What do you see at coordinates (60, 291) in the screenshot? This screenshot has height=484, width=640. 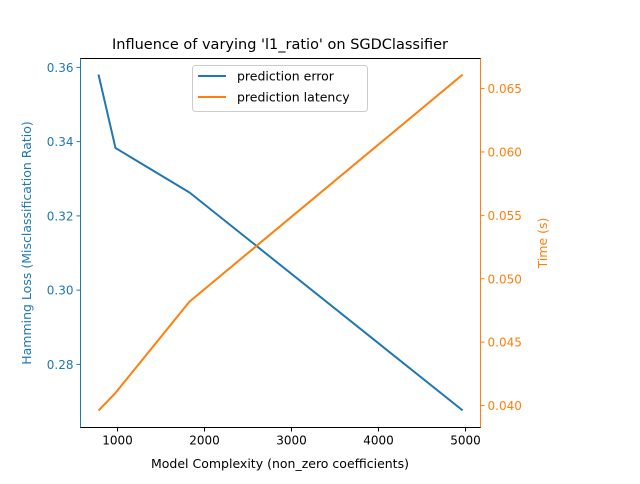 I see `y-left-tick-label: 0.30` at bounding box center [60, 291].